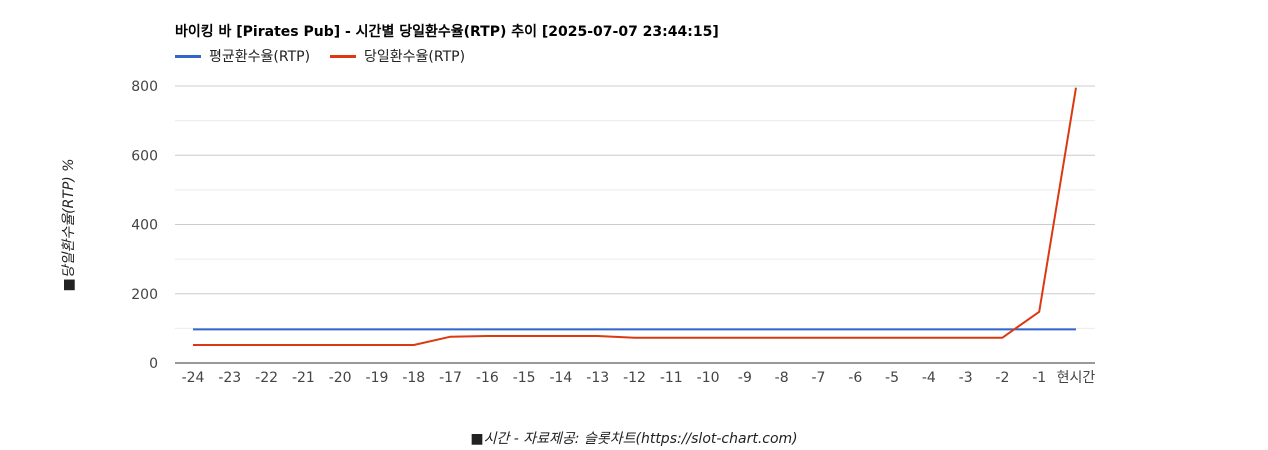 The height and width of the screenshot is (450, 1268). What do you see at coordinates (144, 226) in the screenshot?
I see `y-tick-label: 400` at bounding box center [144, 226].